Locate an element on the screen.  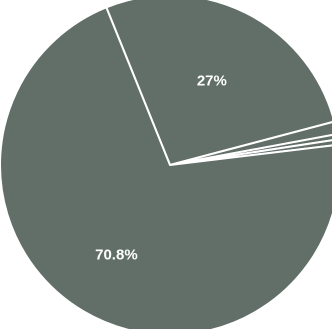
pie-slice-label-4: 70.8% is located at coordinates (116, 255).